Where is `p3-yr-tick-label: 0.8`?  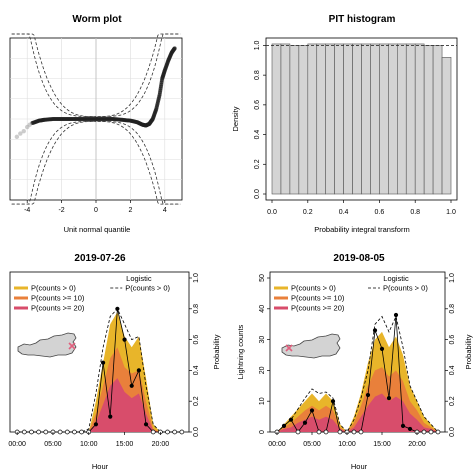 p3-yr-tick-label: 0.8 is located at coordinates (196, 309).